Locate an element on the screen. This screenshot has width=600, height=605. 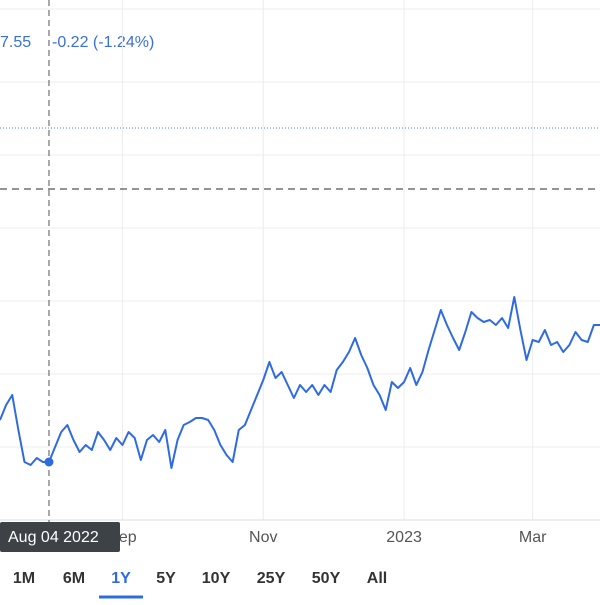
x-tick-label: 2023 is located at coordinates (404, 537).